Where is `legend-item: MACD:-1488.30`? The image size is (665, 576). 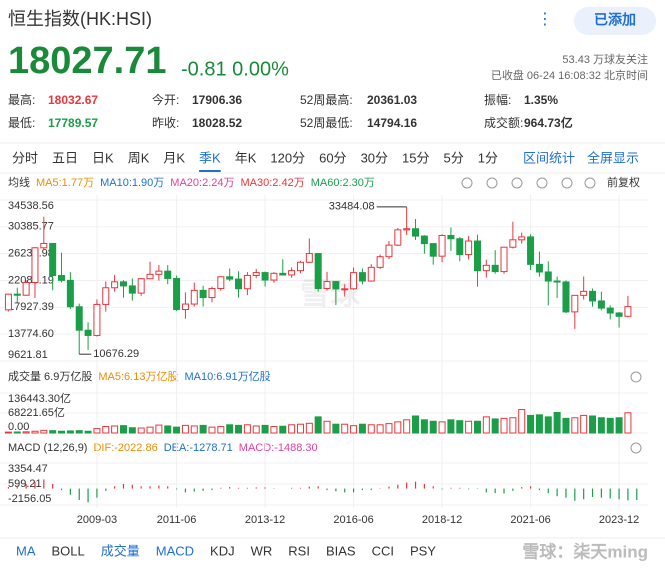
legend-item: MACD:-1488.30 is located at coordinates (278, 448).